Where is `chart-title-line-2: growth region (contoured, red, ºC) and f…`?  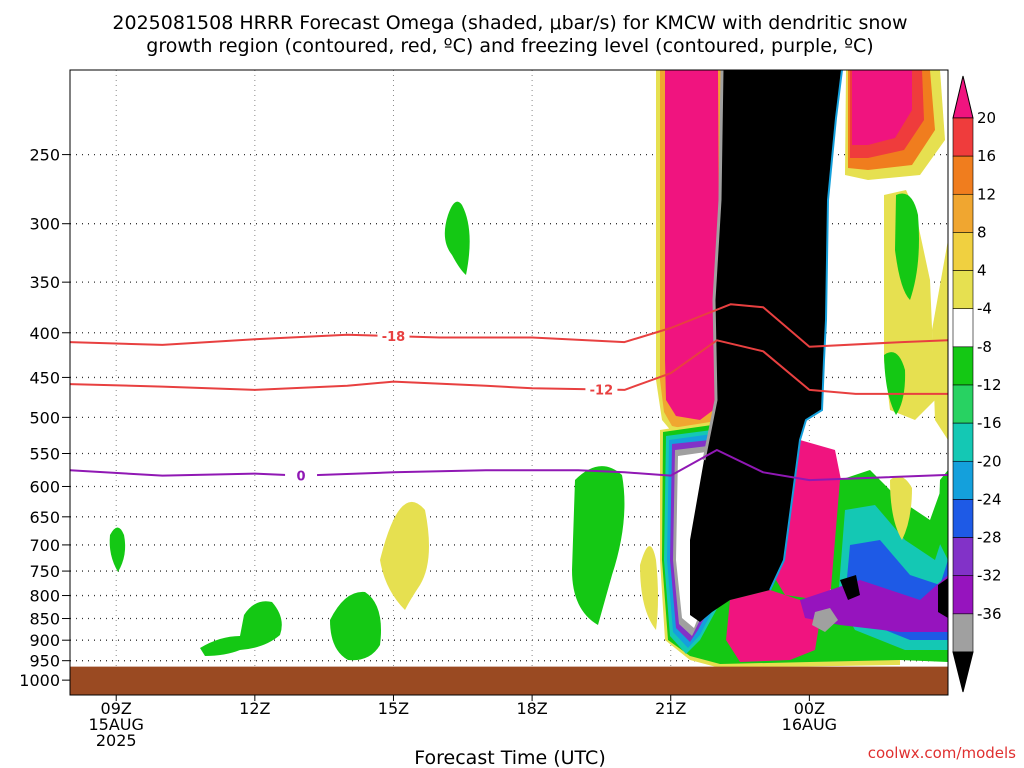 chart-title-line-2: growth region (contoured, red, ºC) and f… is located at coordinates (509, 46).